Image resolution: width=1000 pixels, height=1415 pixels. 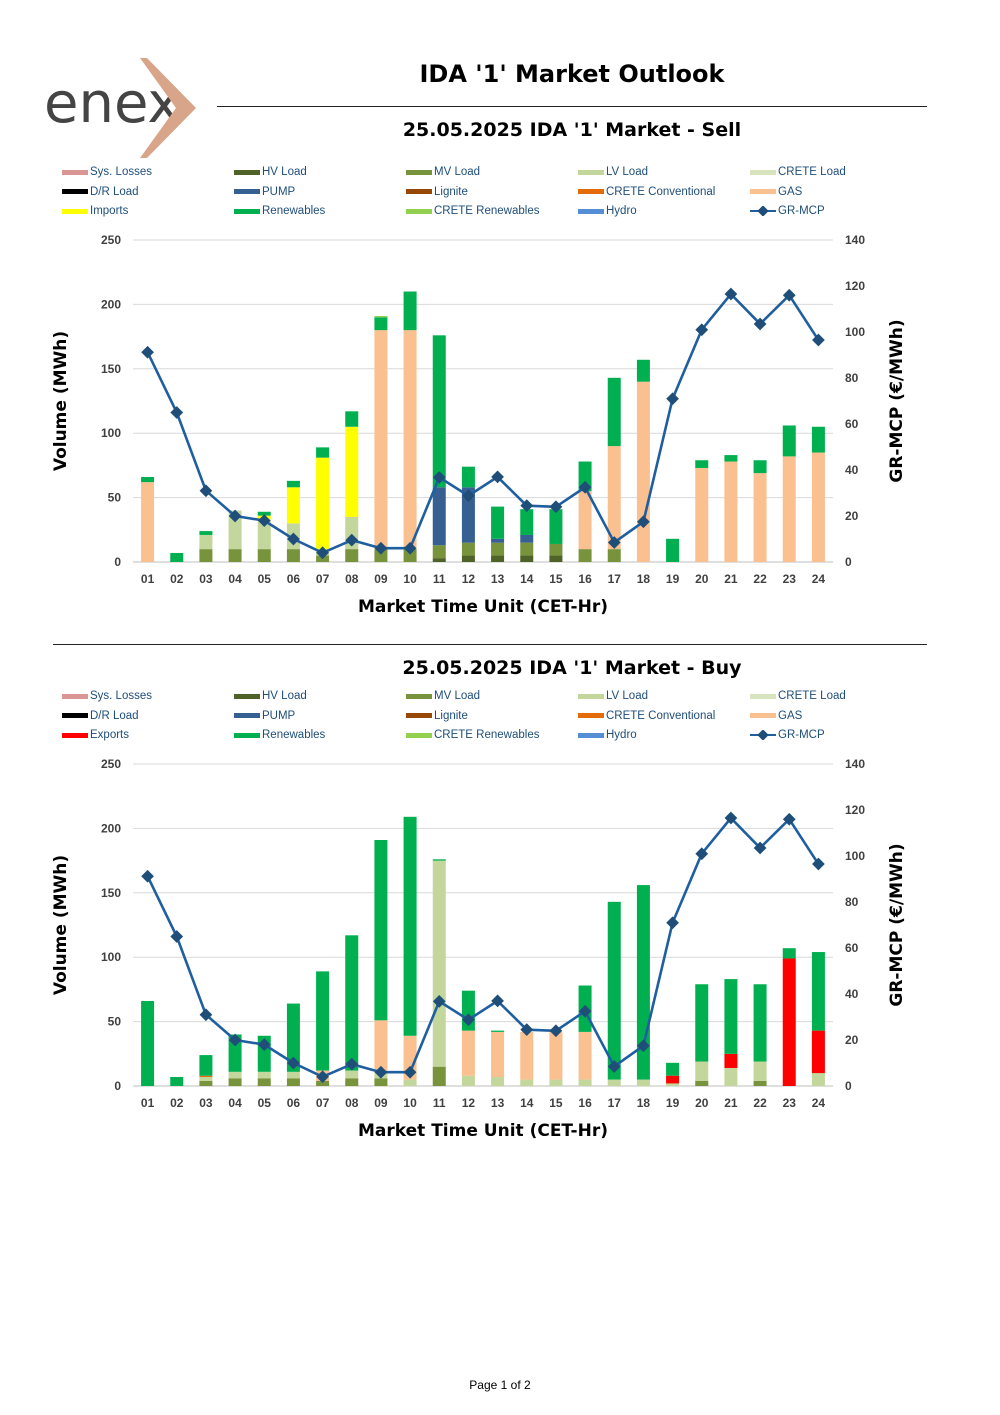 What do you see at coordinates (61, 401) in the screenshot?
I see `y-axis-title: Volume (MWh)` at bounding box center [61, 401].